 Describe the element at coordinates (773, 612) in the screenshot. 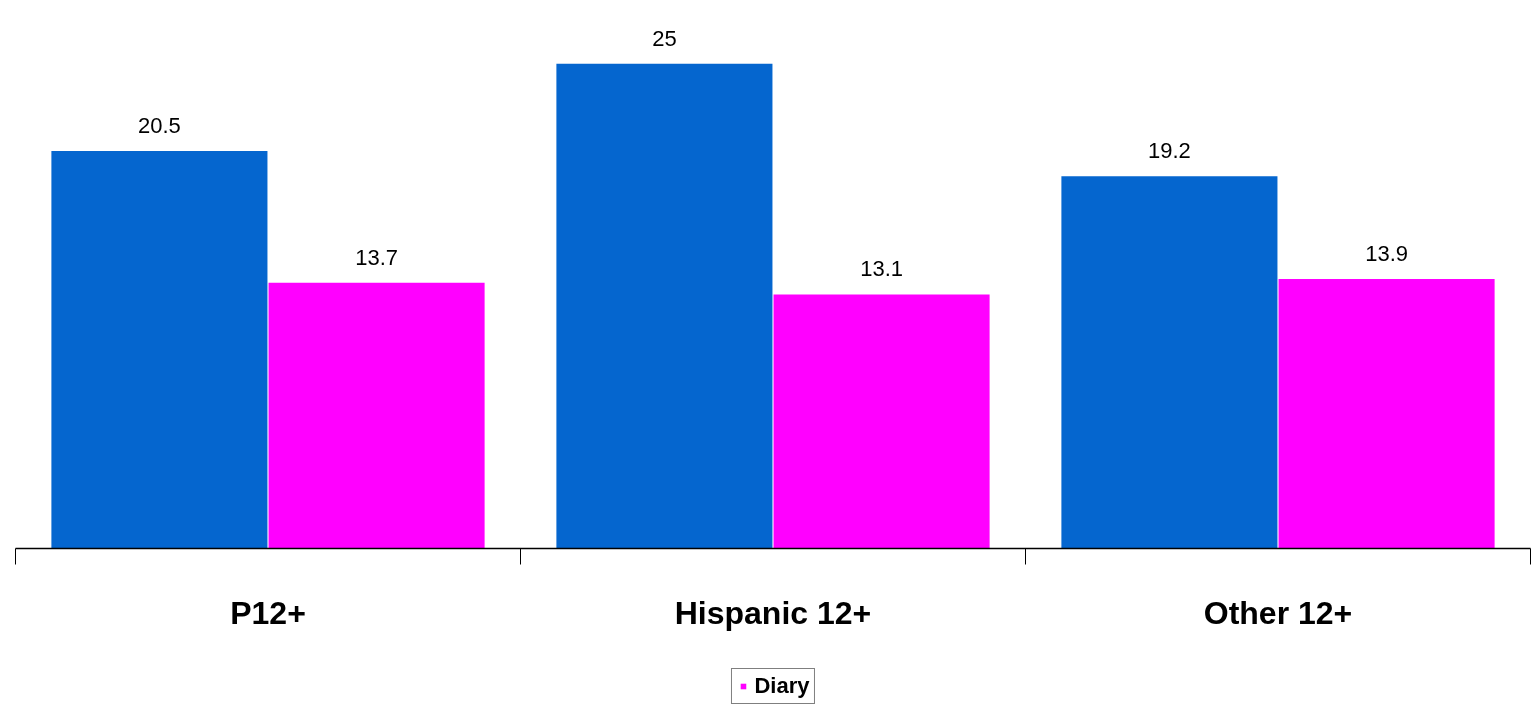

I see `x-tick-label: Hispanic 12+` at that location.